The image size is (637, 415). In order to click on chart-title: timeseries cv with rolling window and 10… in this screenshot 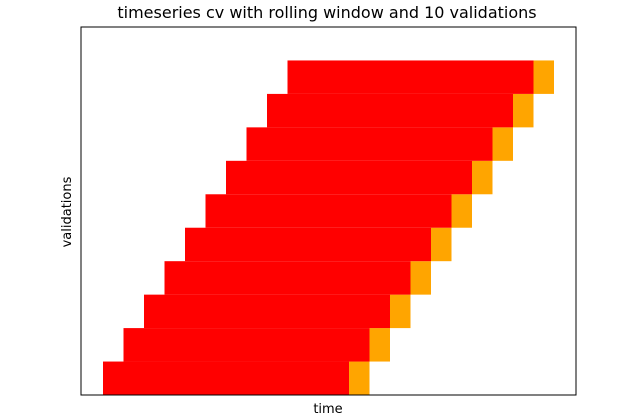, I will do `click(326, 12)`.